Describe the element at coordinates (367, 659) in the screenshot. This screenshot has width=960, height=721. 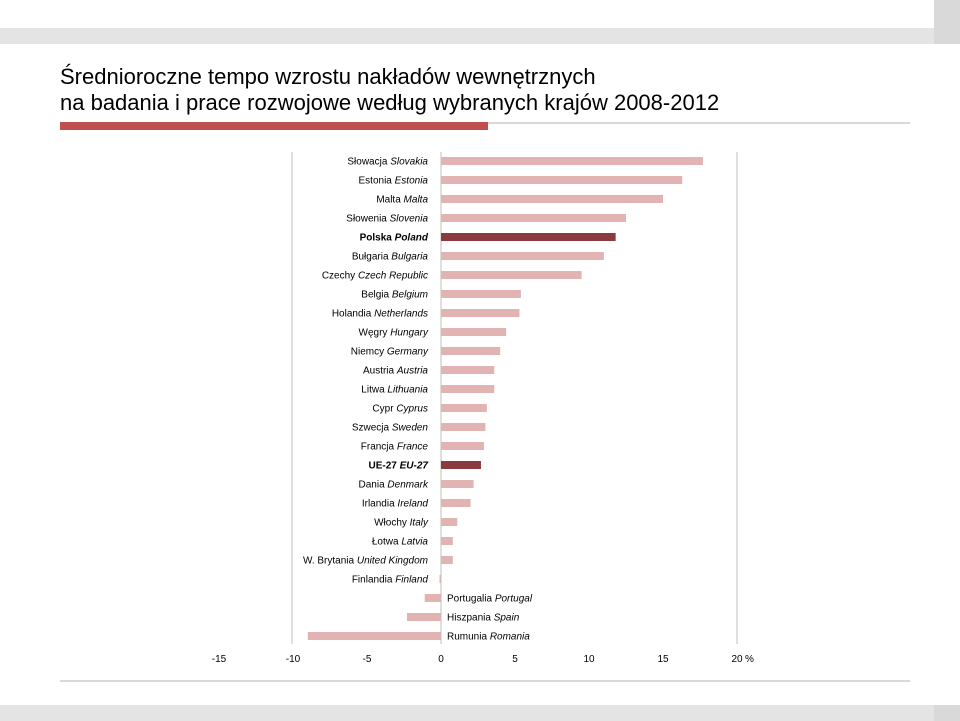
I see `x-tick-label: -5` at that location.